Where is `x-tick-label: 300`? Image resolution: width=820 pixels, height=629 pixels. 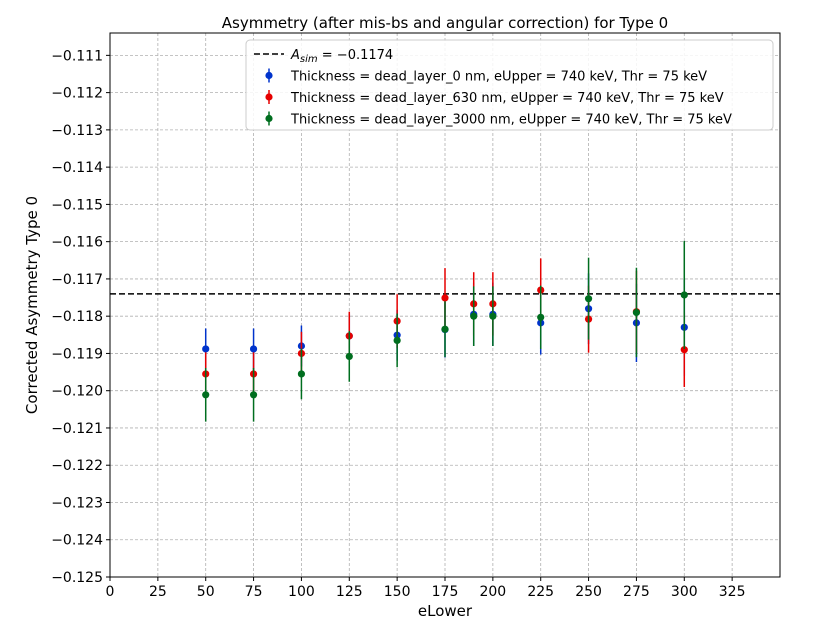 x-tick-label: 300 is located at coordinates (684, 592).